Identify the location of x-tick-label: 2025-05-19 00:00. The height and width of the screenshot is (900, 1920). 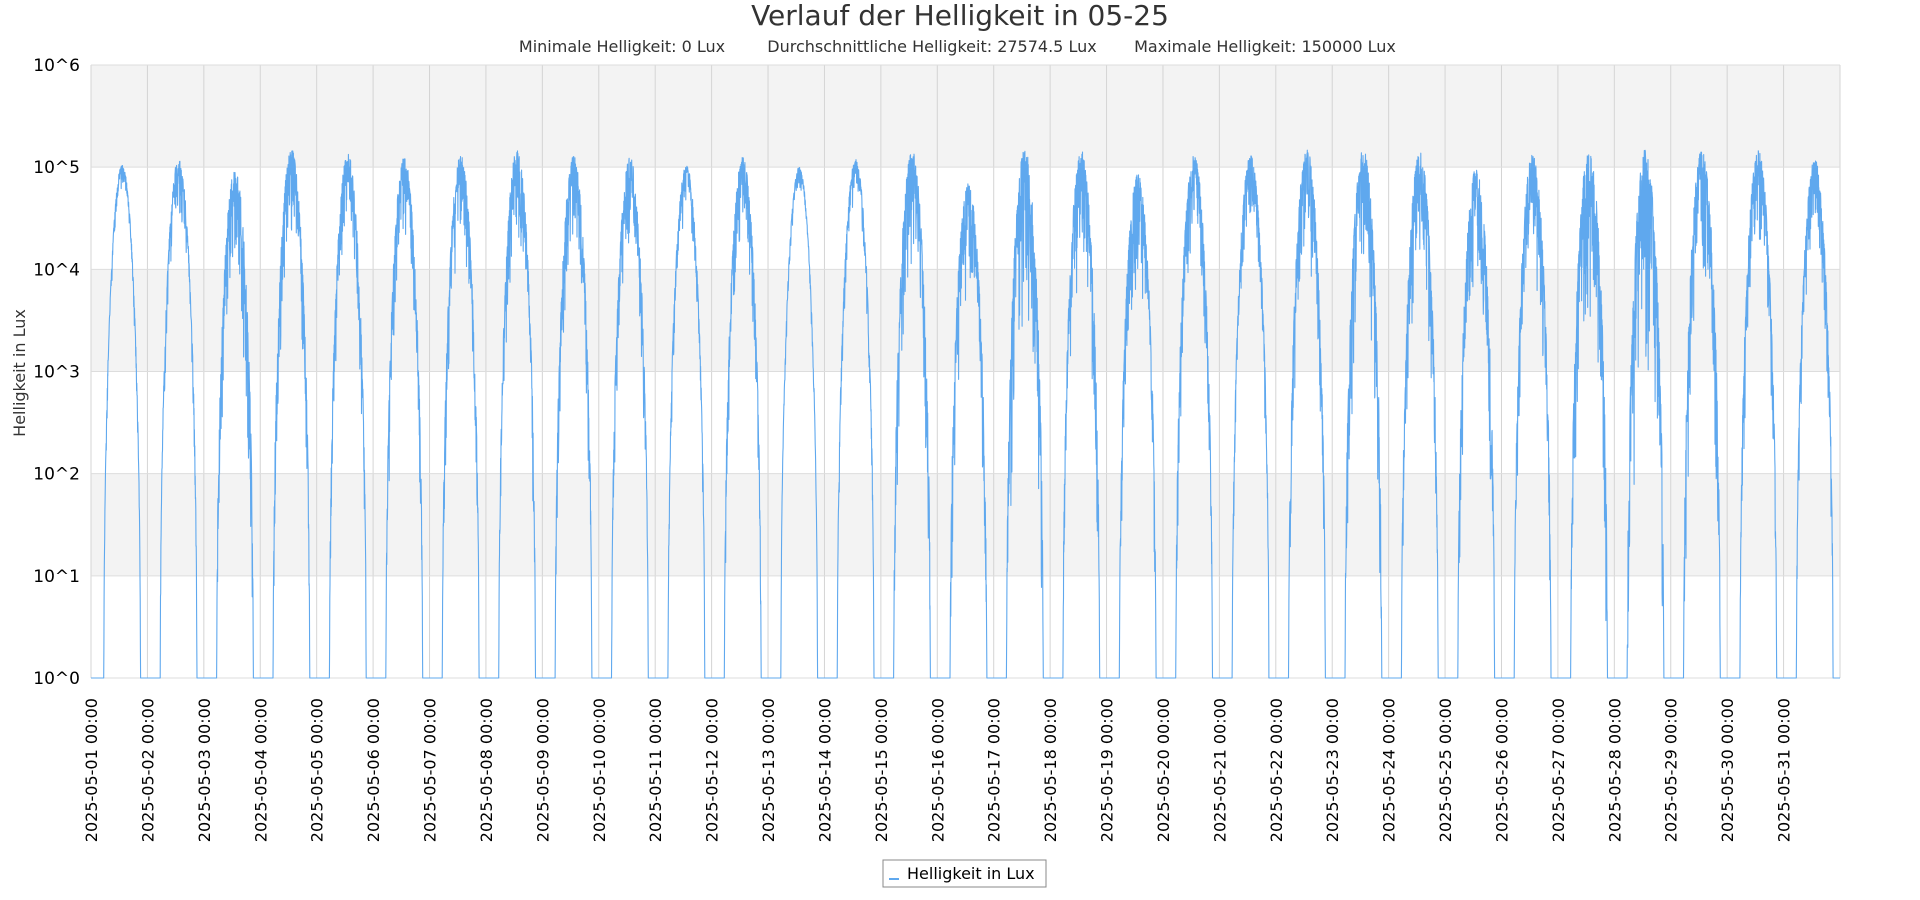
(1107, 770).